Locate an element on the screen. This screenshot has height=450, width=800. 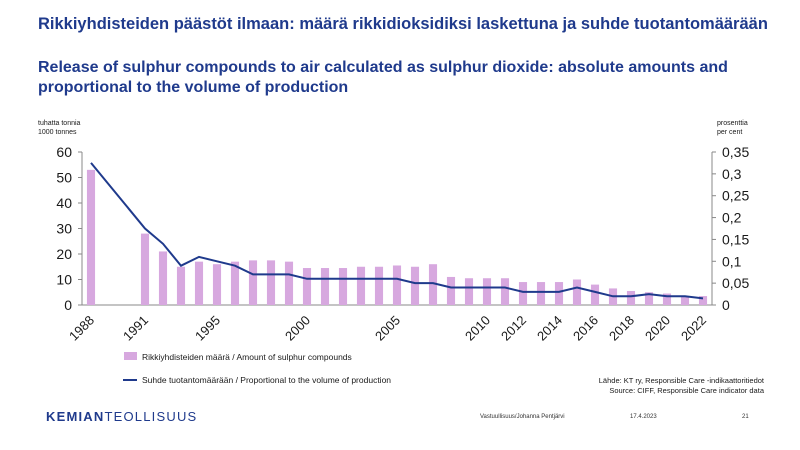
right-unit-en: per cent is located at coordinates (730, 132).